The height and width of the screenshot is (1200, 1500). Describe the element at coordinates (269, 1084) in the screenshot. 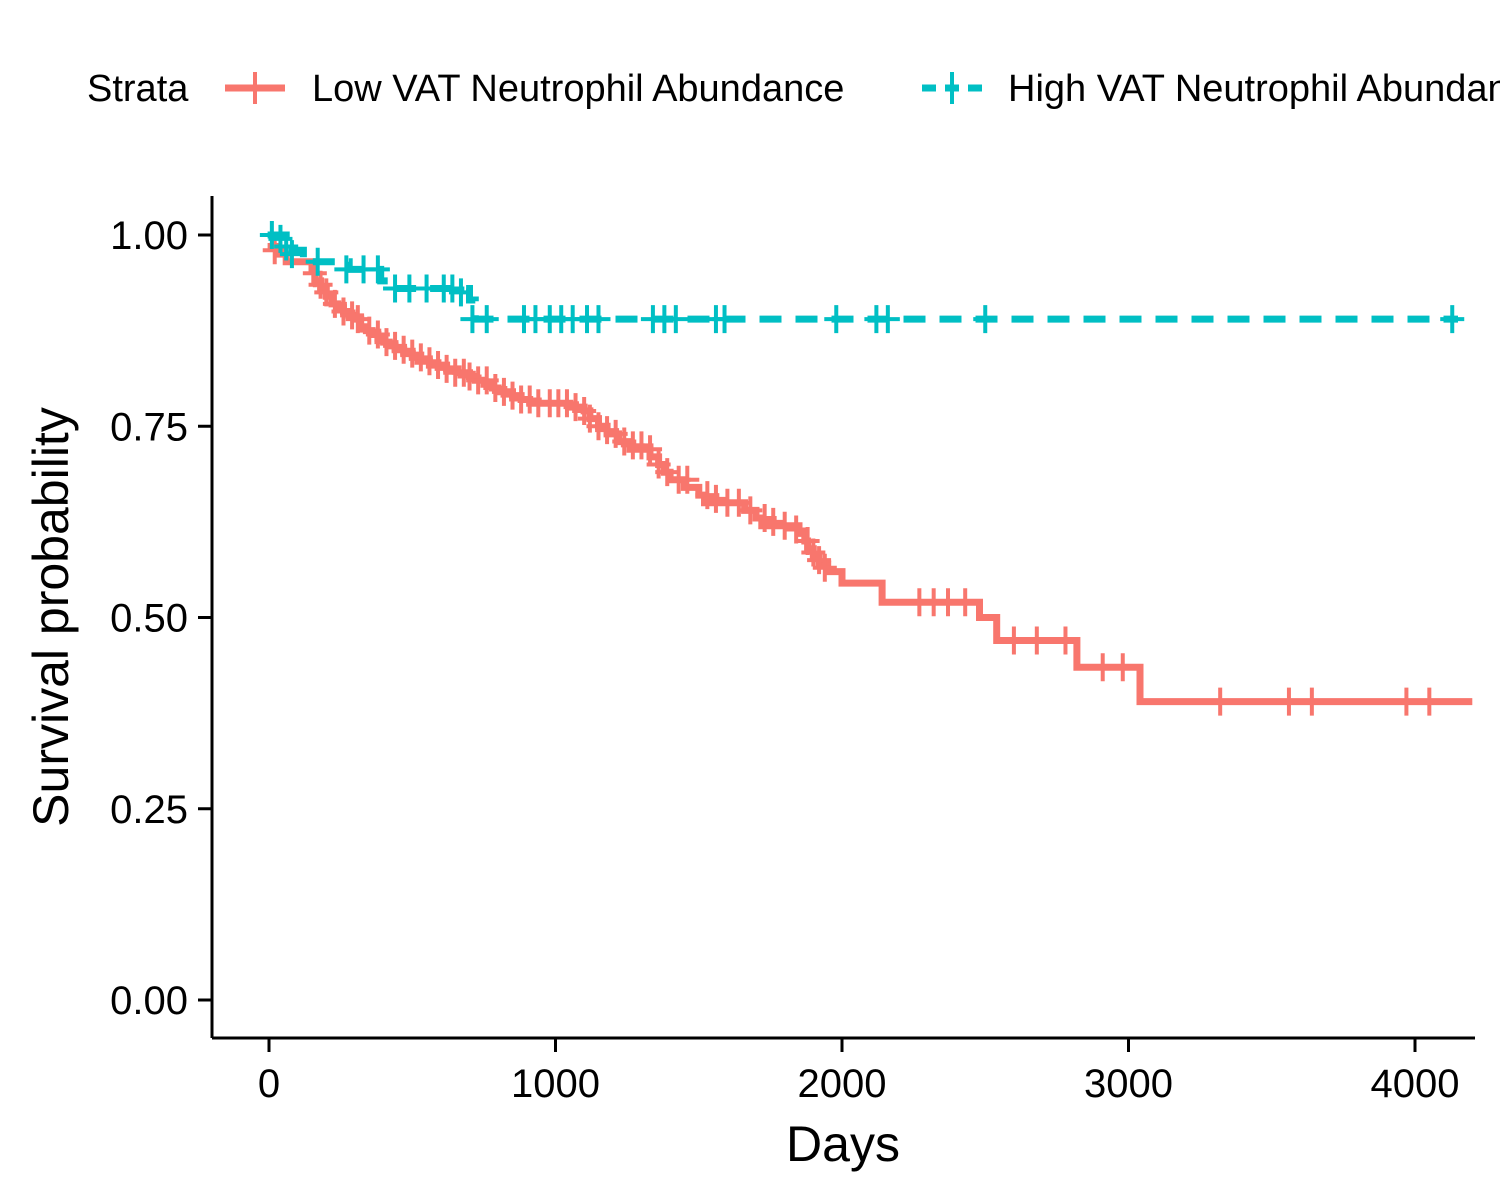

I see `x-tick-label: 0` at that location.